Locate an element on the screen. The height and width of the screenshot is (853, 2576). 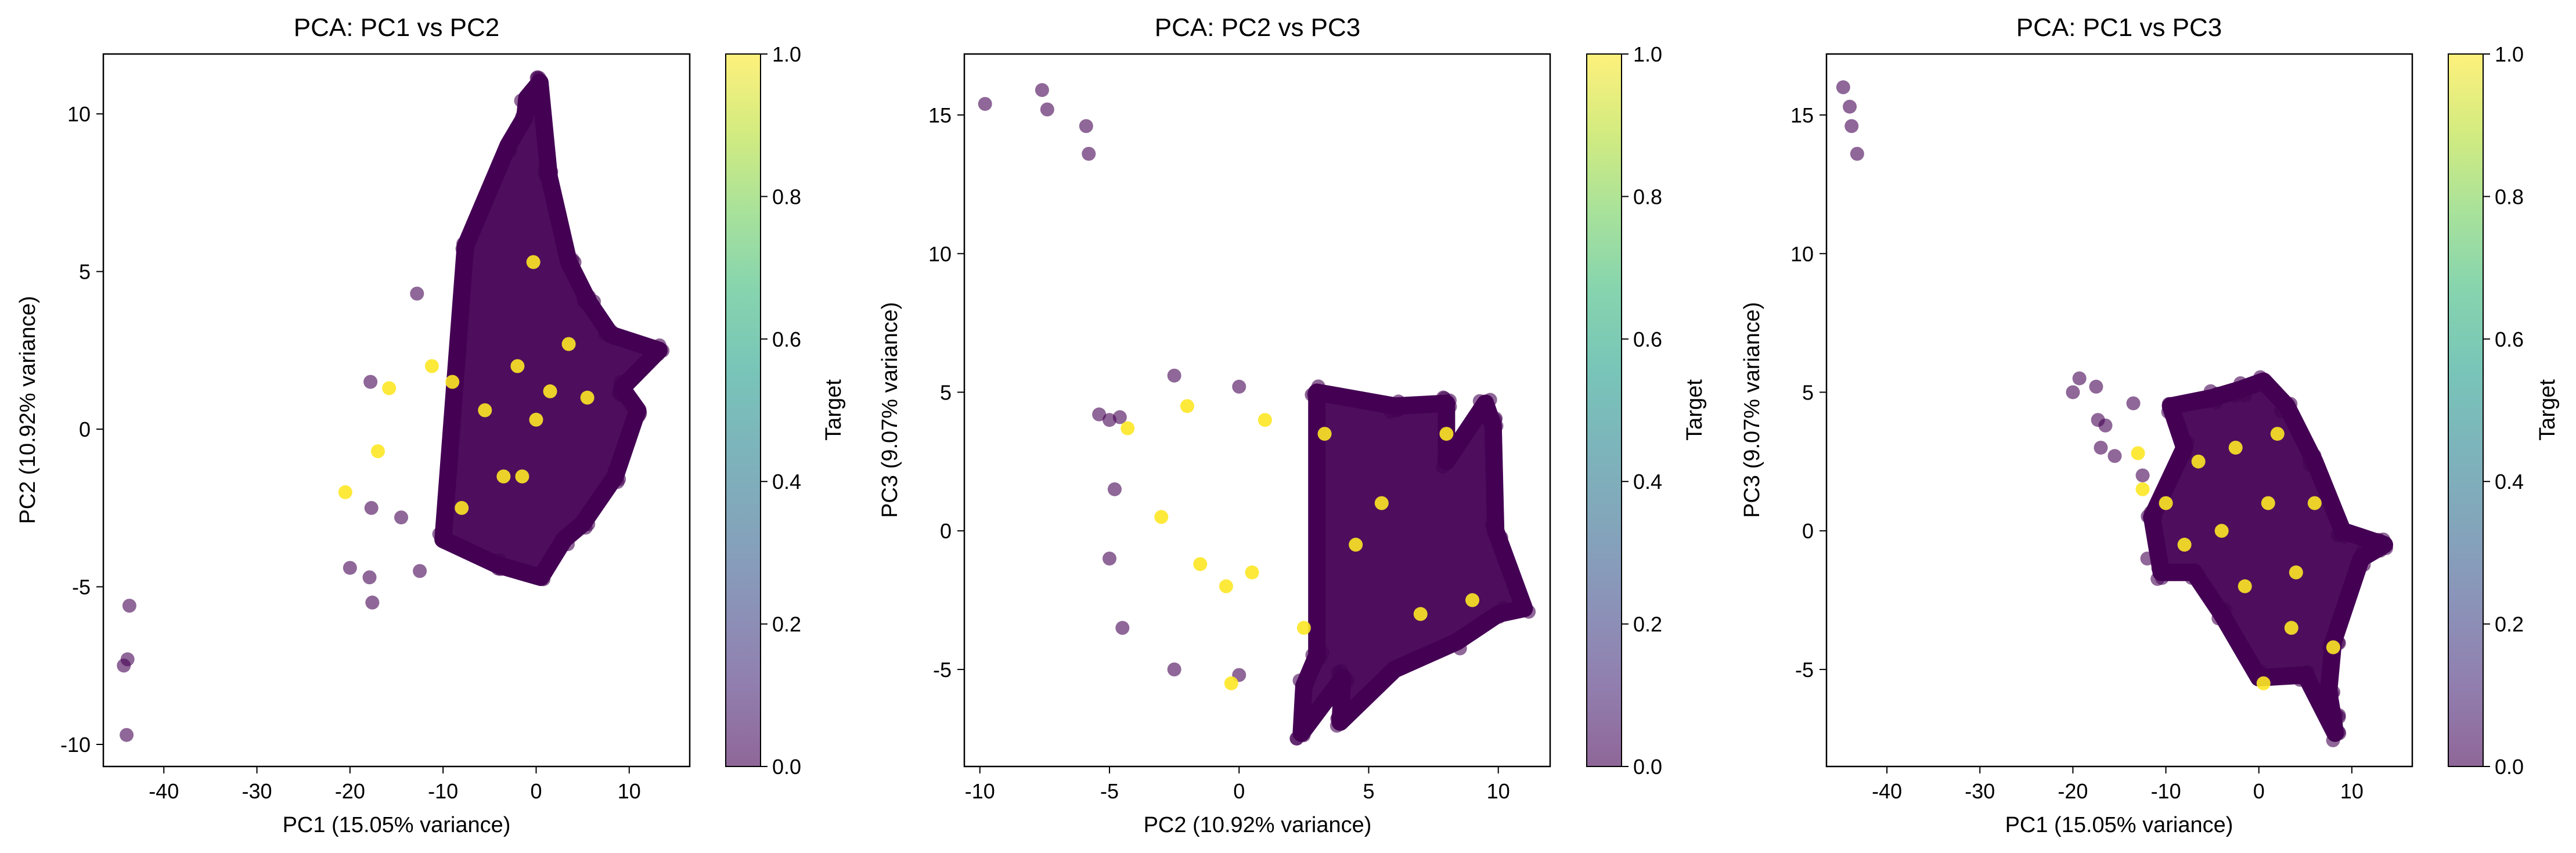
colorbar-tick-label: 0.0 is located at coordinates (1647, 767).